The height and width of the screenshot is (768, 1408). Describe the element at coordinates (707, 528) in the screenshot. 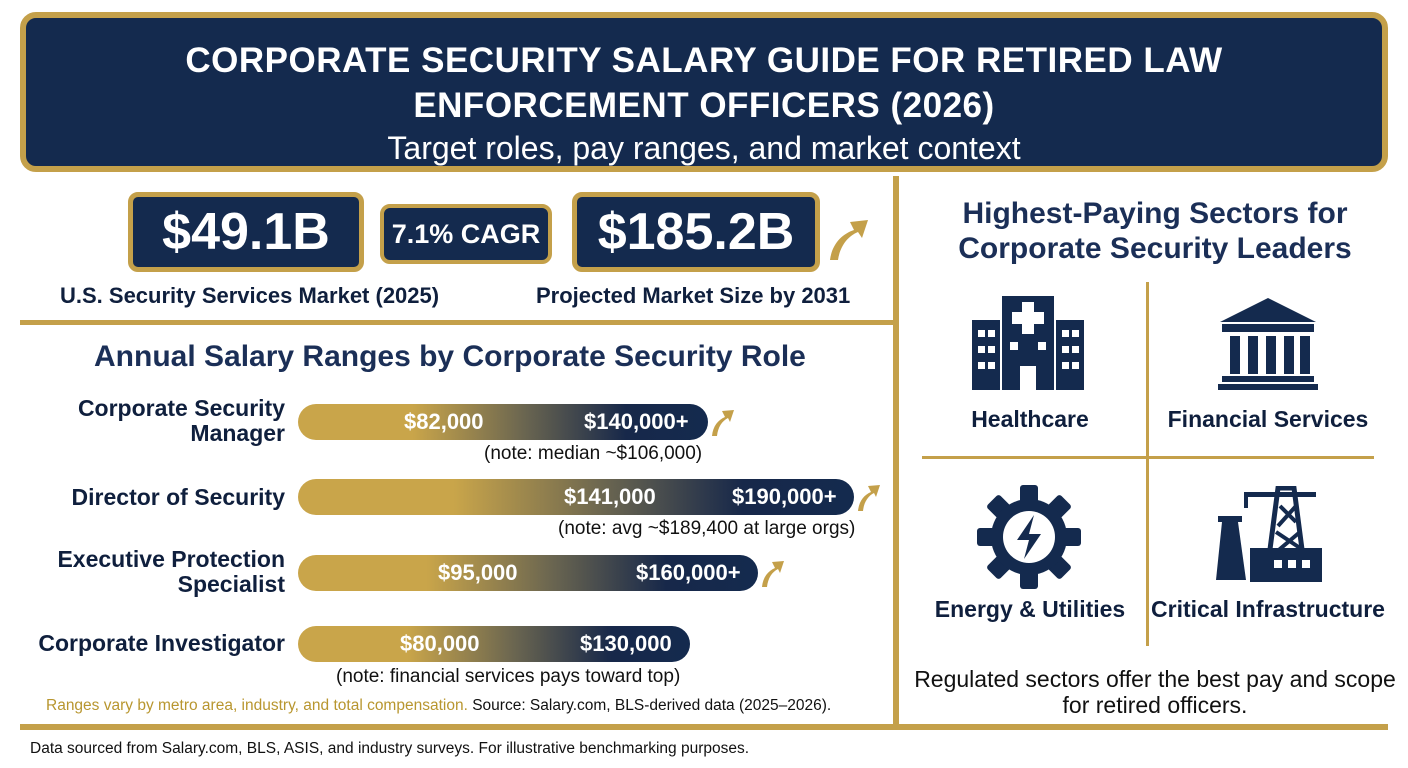

I see `salary-note: (note: avg ~$189,400 at large orgs)` at that location.